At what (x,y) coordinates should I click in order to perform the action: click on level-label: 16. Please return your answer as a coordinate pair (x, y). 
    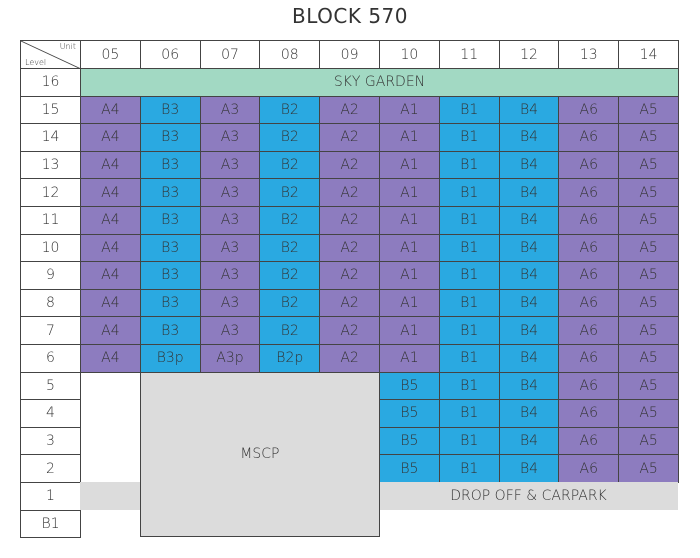
    Looking at the image, I should click on (50, 82).